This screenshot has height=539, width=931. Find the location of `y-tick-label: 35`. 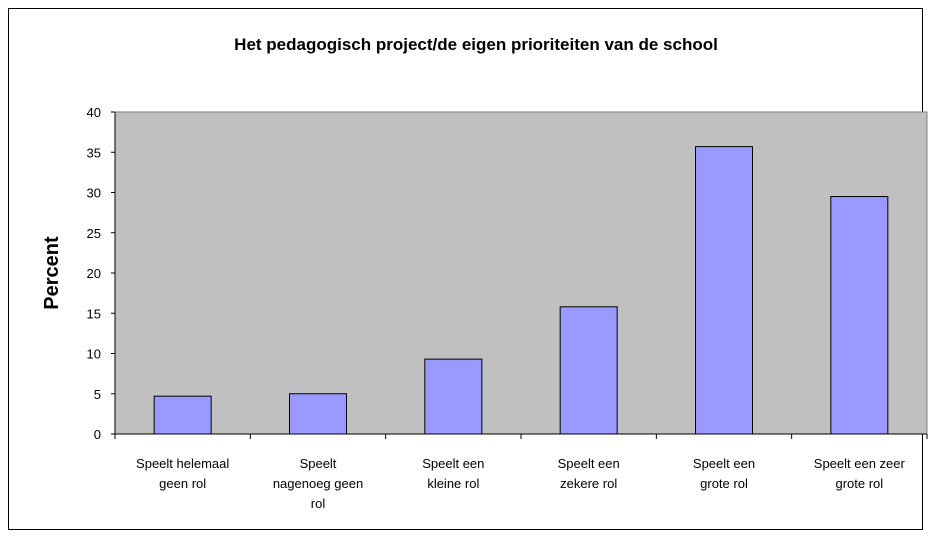

y-tick-label: 35 is located at coordinates (94, 152).